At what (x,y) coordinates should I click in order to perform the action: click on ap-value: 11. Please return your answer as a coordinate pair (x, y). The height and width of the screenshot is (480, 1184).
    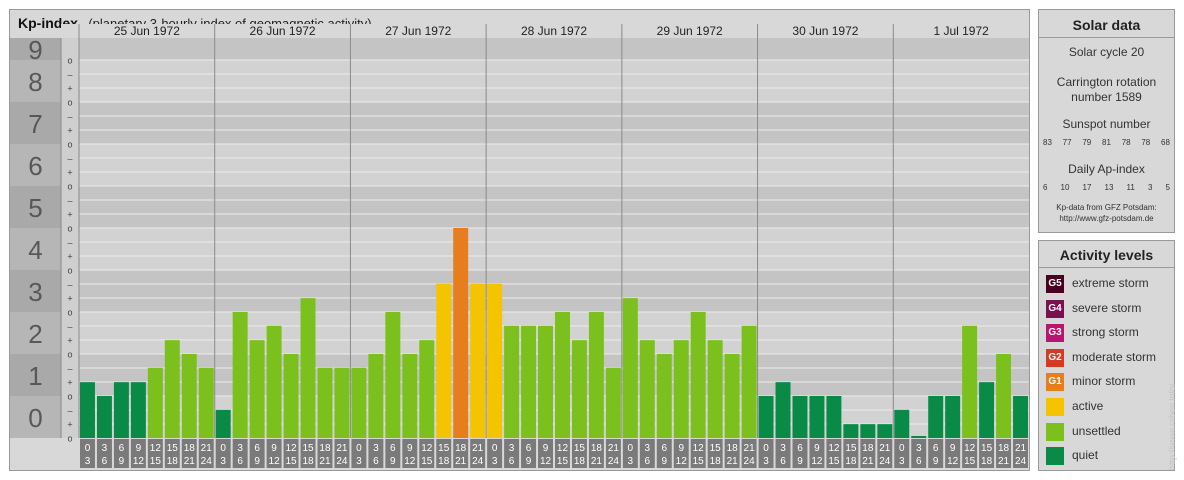
    Looking at the image, I should click on (1130, 187).